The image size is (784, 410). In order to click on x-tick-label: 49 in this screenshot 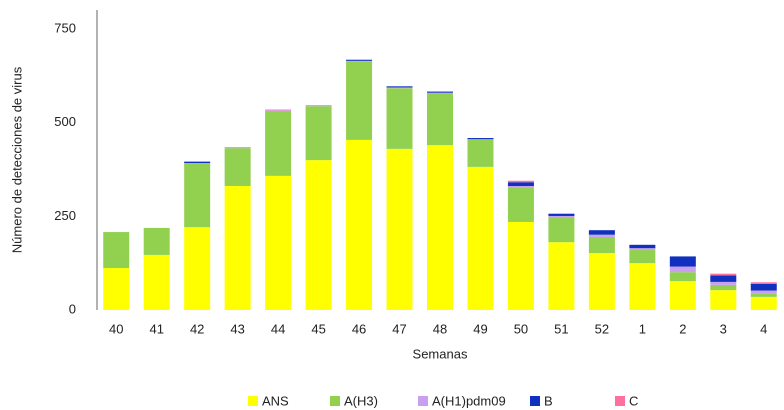, I will do `click(480, 328)`.